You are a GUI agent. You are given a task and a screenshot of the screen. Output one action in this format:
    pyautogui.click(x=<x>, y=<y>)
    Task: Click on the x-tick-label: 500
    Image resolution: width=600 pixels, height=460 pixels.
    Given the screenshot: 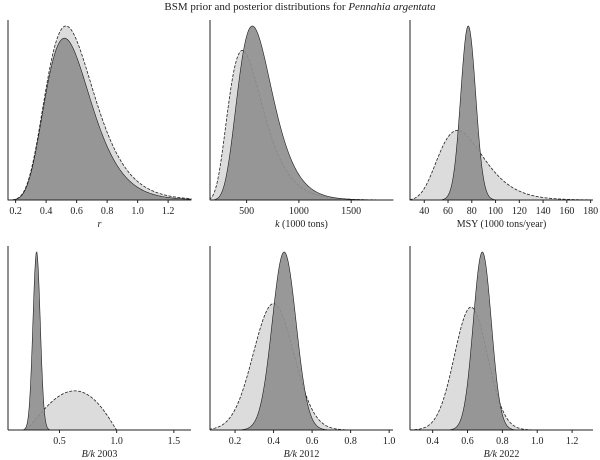 What is the action you would take?
    pyautogui.click(x=246, y=211)
    